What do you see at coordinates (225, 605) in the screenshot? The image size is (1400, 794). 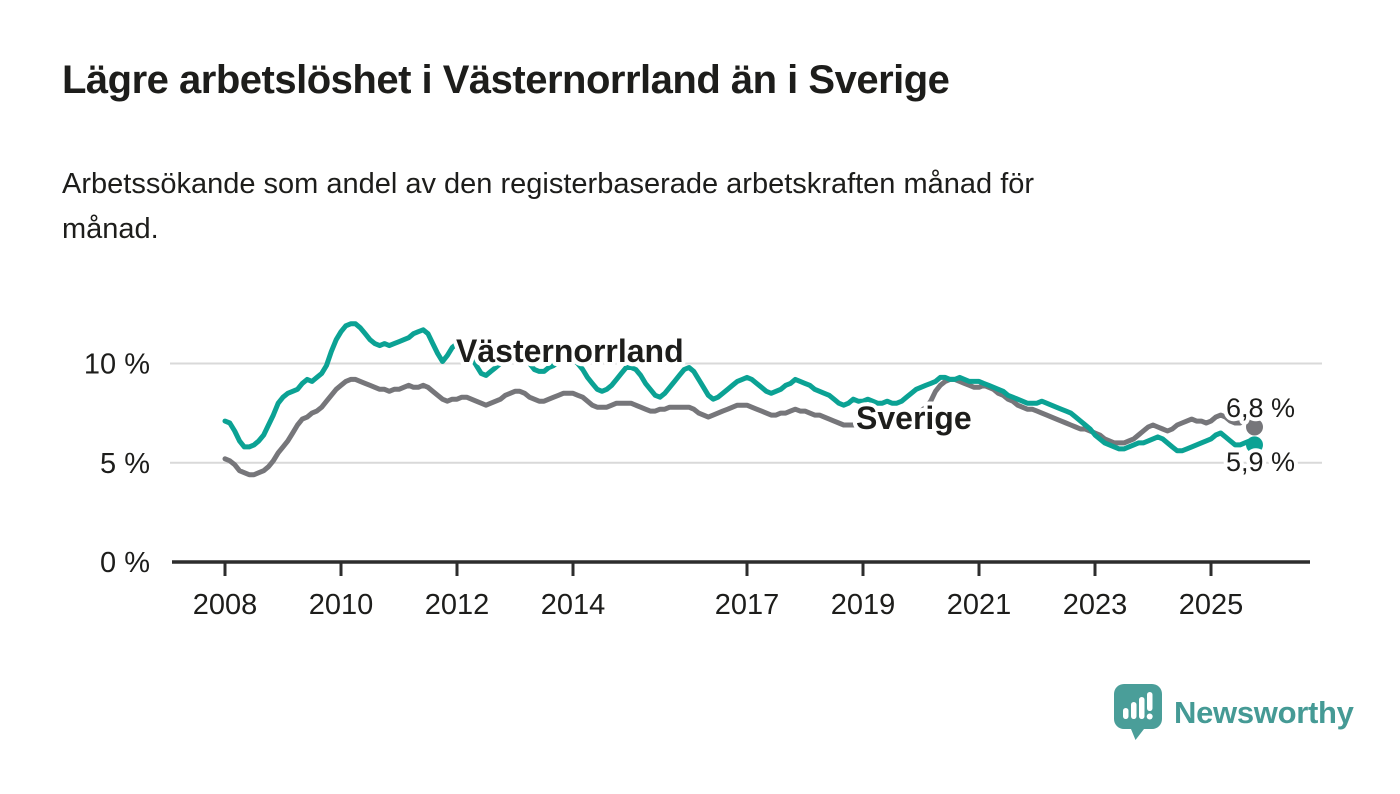 I see `x-tick-label-2008: 2008` at bounding box center [225, 605].